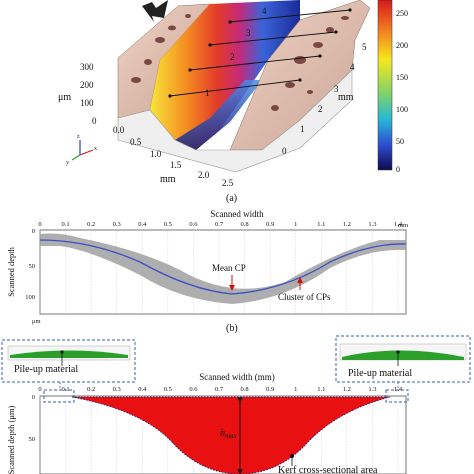 This screenshot has width=474, height=474. I want to click on h-max-label: hmax, so click(229, 434).